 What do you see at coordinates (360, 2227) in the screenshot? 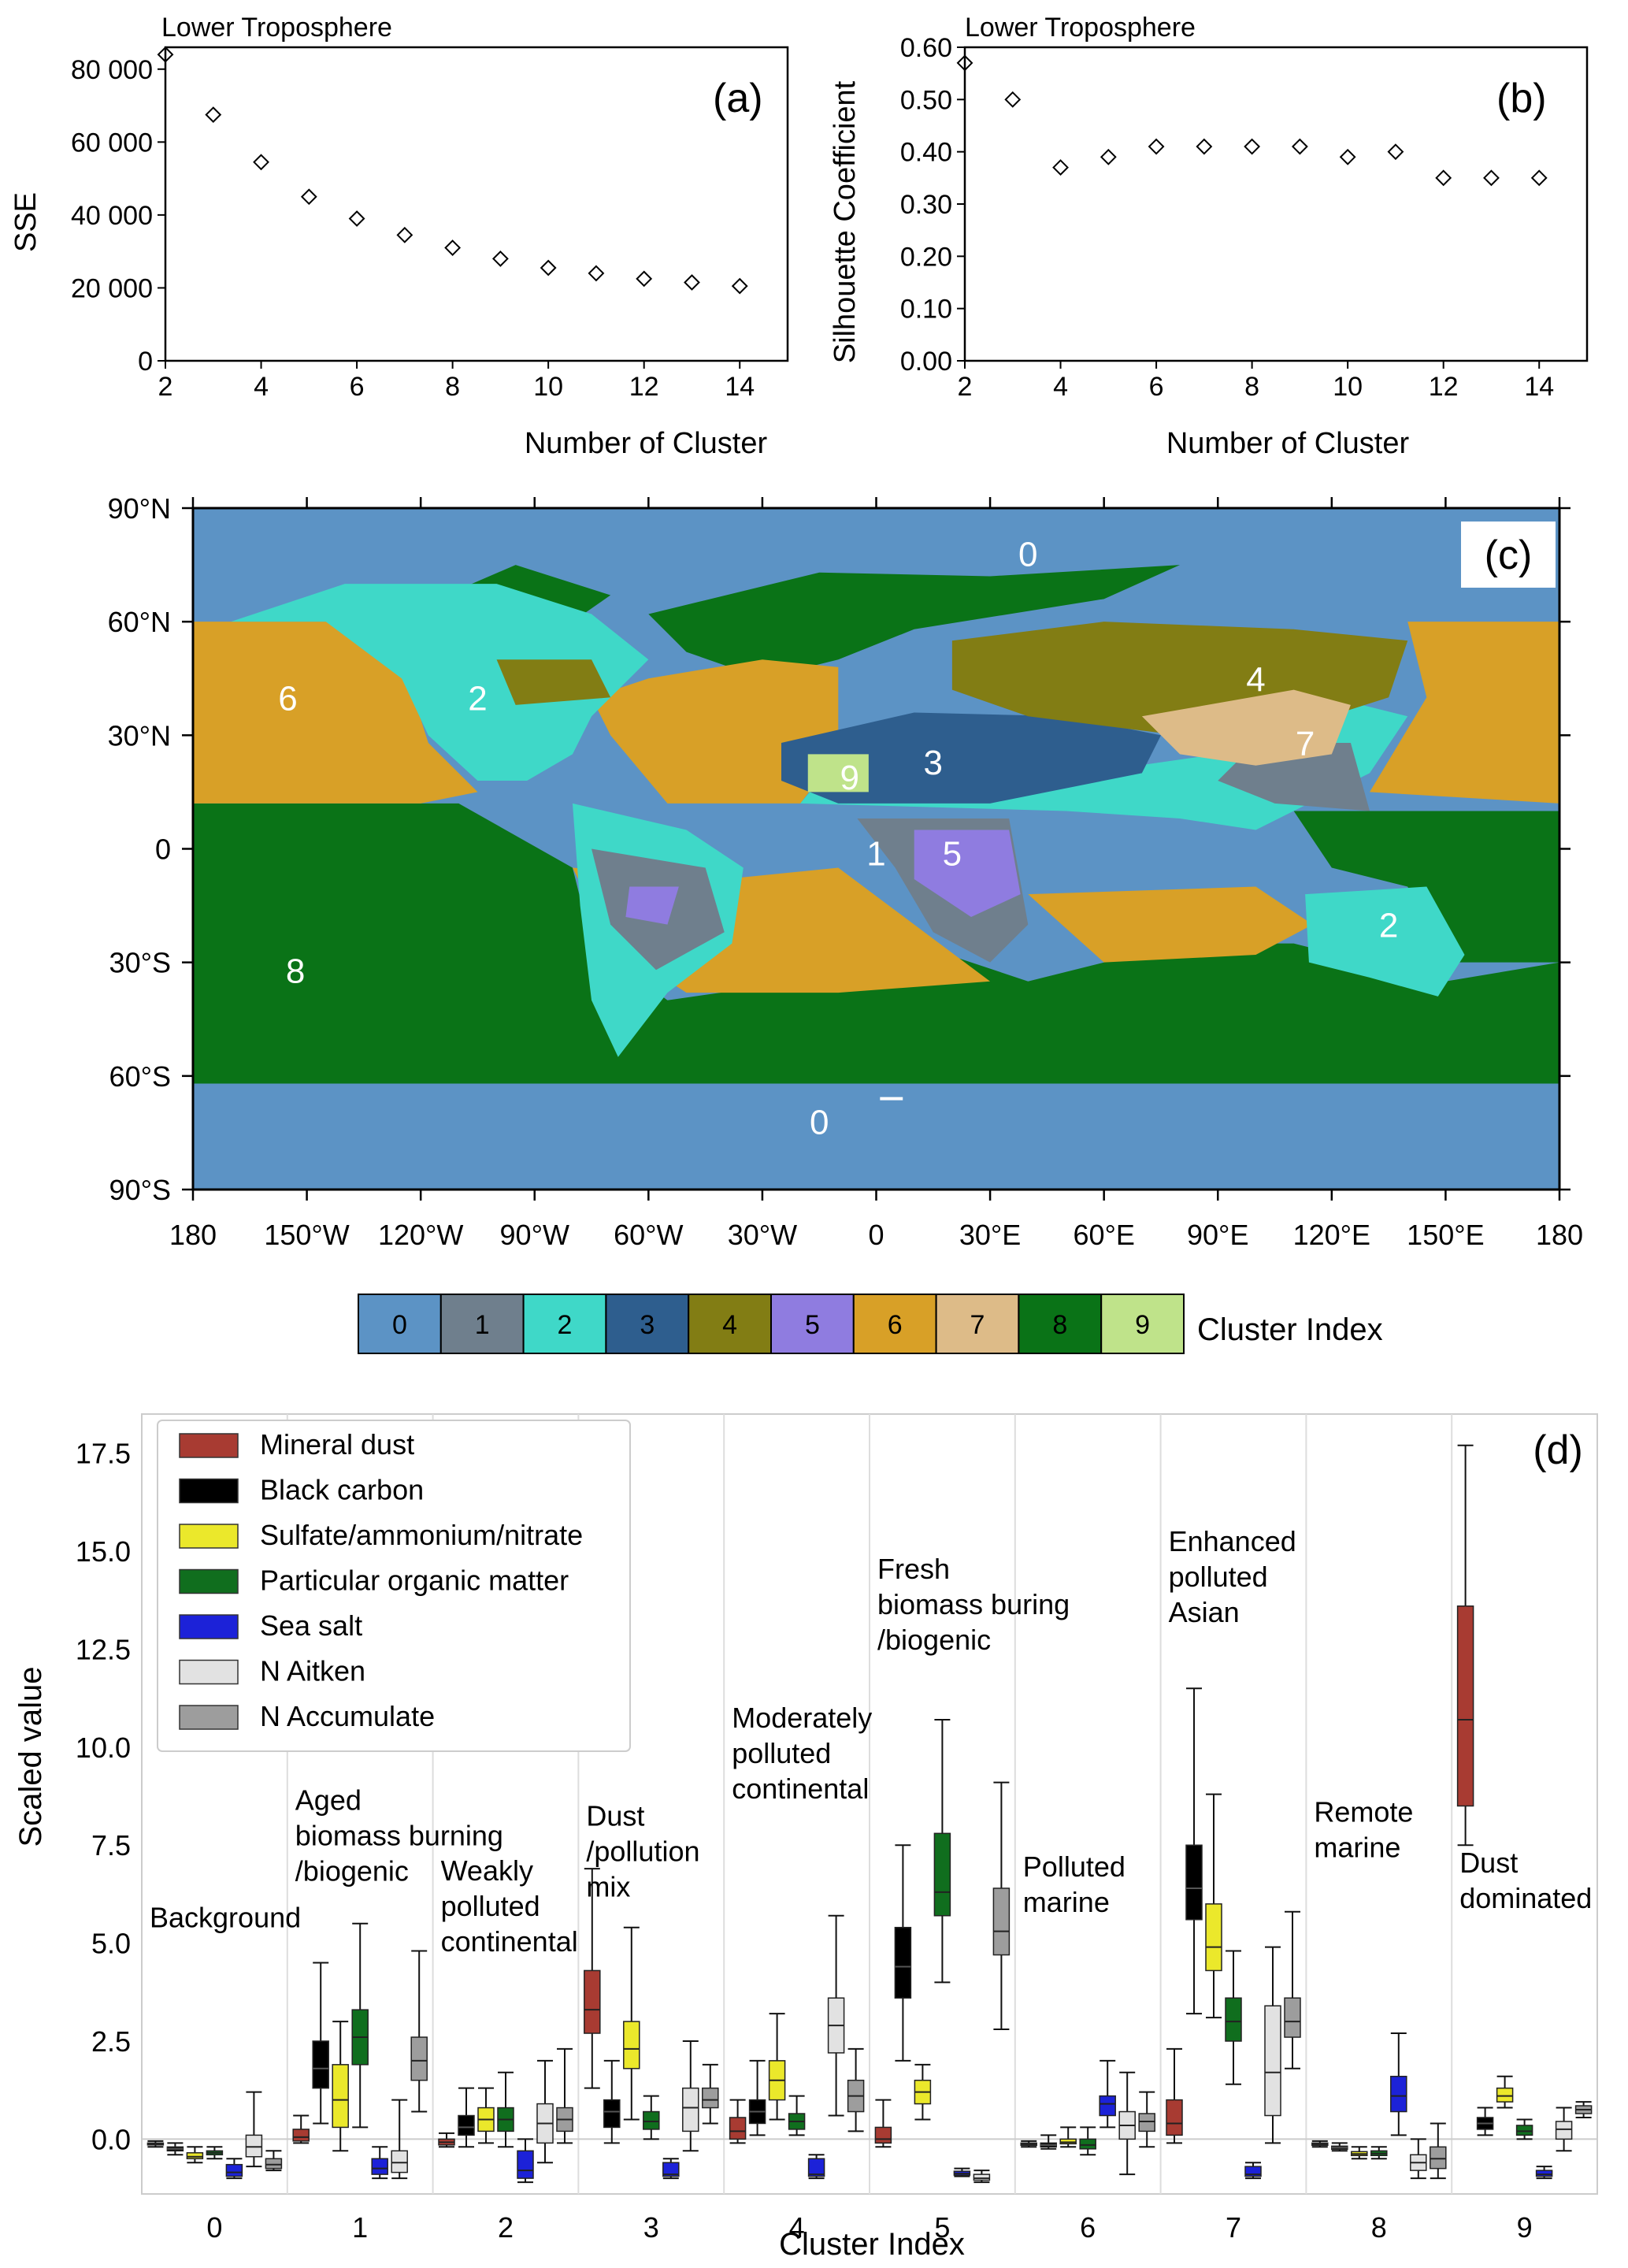
I see `boxplot-xtick-label: 1` at bounding box center [360, 2227].